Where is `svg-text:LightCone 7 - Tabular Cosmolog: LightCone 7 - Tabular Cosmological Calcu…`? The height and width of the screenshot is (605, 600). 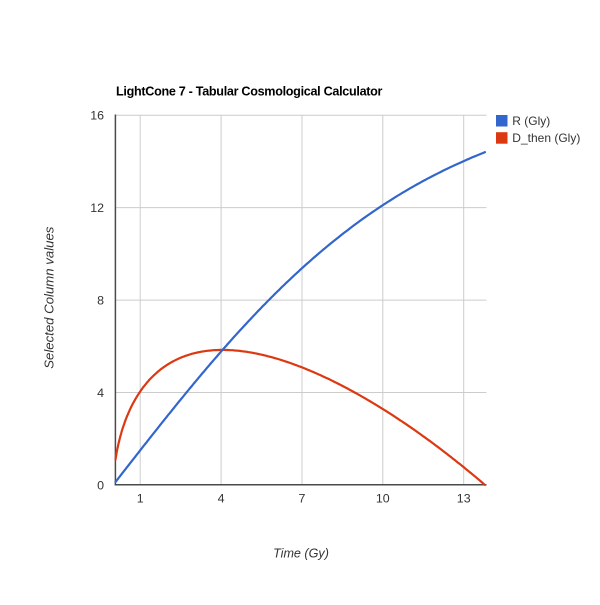 svg-text:LightCone 7 - Tabular Cosmolog: LightCone 7 - Tabular Cosmological Calcu… is located at coordinates (249, 91).